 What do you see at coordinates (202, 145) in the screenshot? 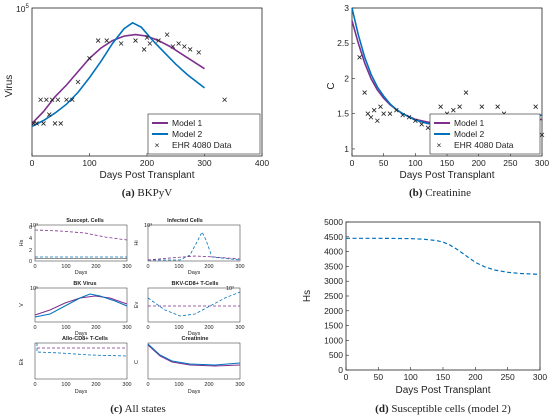
I see `panel-a-legend-data: EHR 4080 Data` at bounding box center [202, 145].